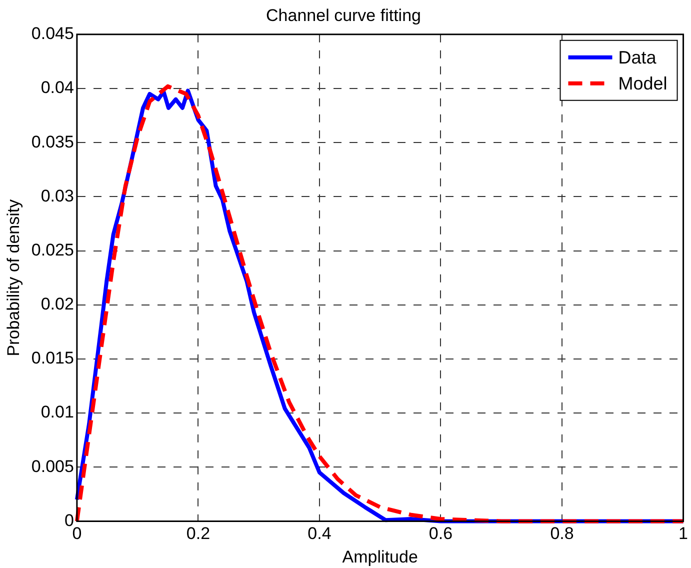  What do you see at coordinates (52, 142) in the screenshot?
I see `y-tick-label: 0.035` at bounding box center [52, 142].